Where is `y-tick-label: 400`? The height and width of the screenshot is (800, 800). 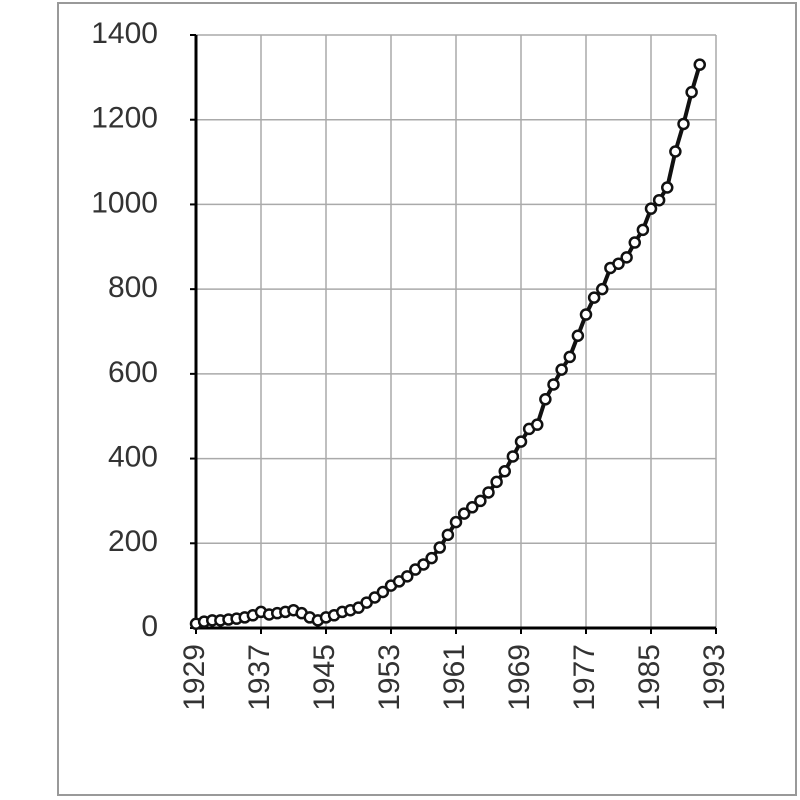 y-tick-label: 400 is located at coordinates (133, 456).